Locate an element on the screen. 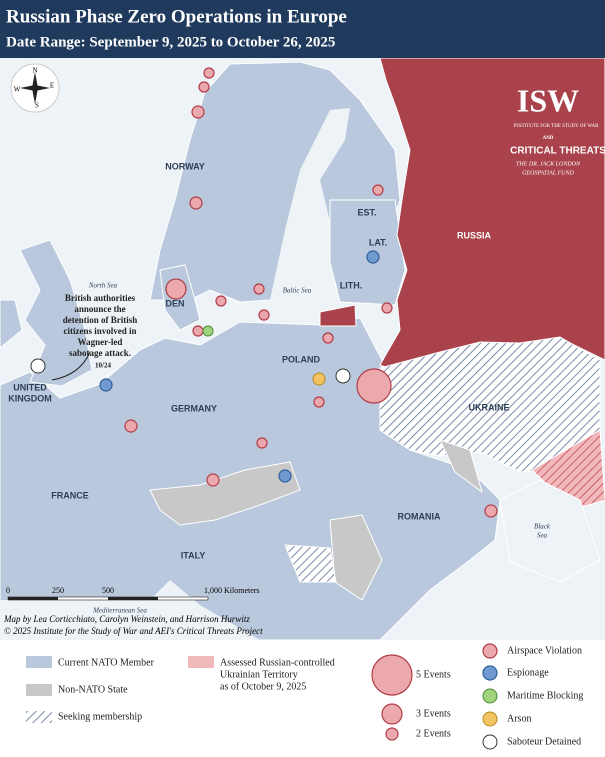  sea-label: Black is located at coordinates (542, 527).